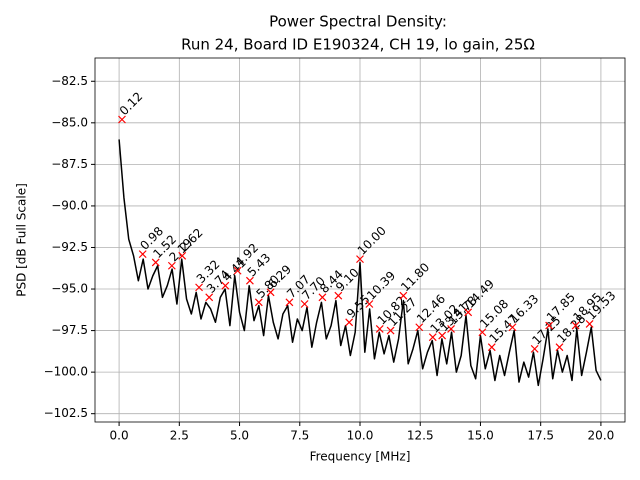 This screenshot has width=640, height=480. I want to click on peak-label: 2.62, so click(191, 240).